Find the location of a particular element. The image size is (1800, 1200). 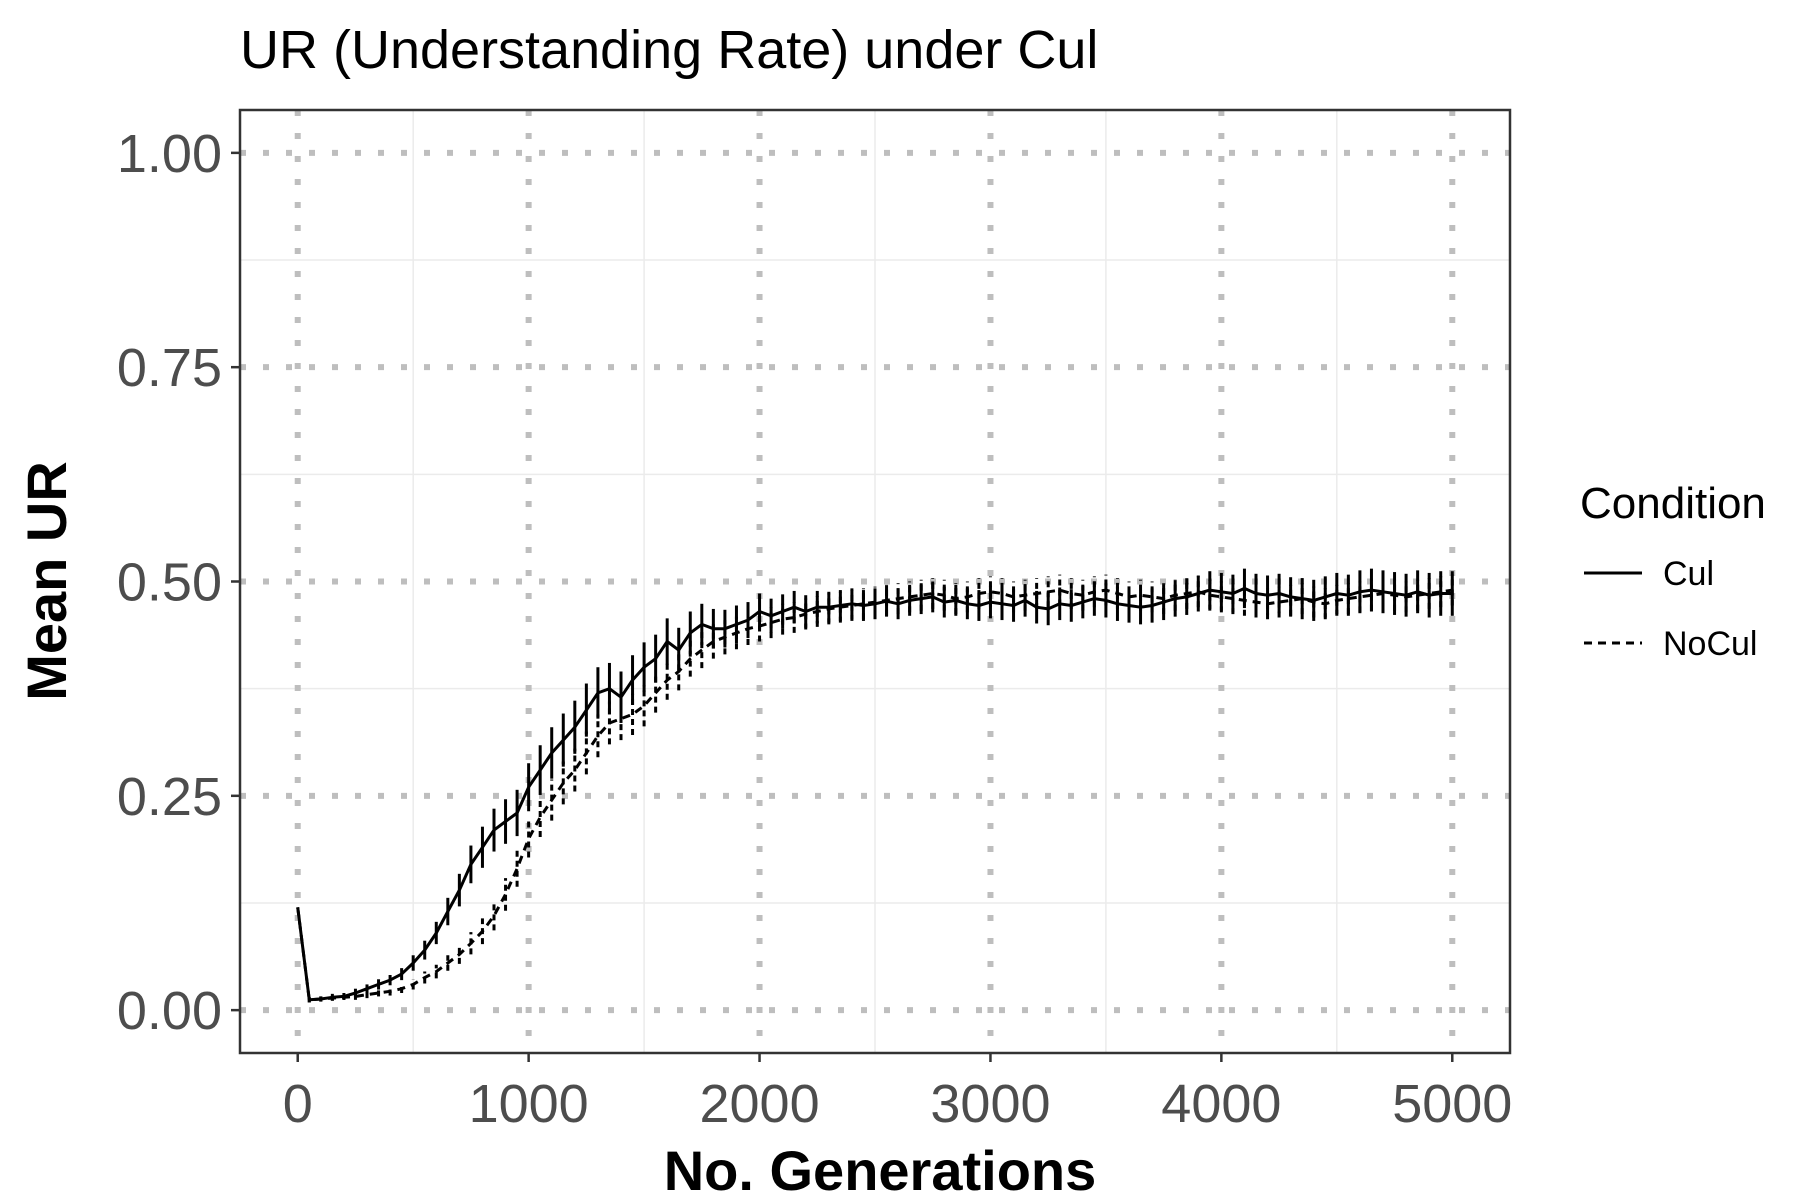

x-tick-label: 0 is located at coordinates (298, 1104).